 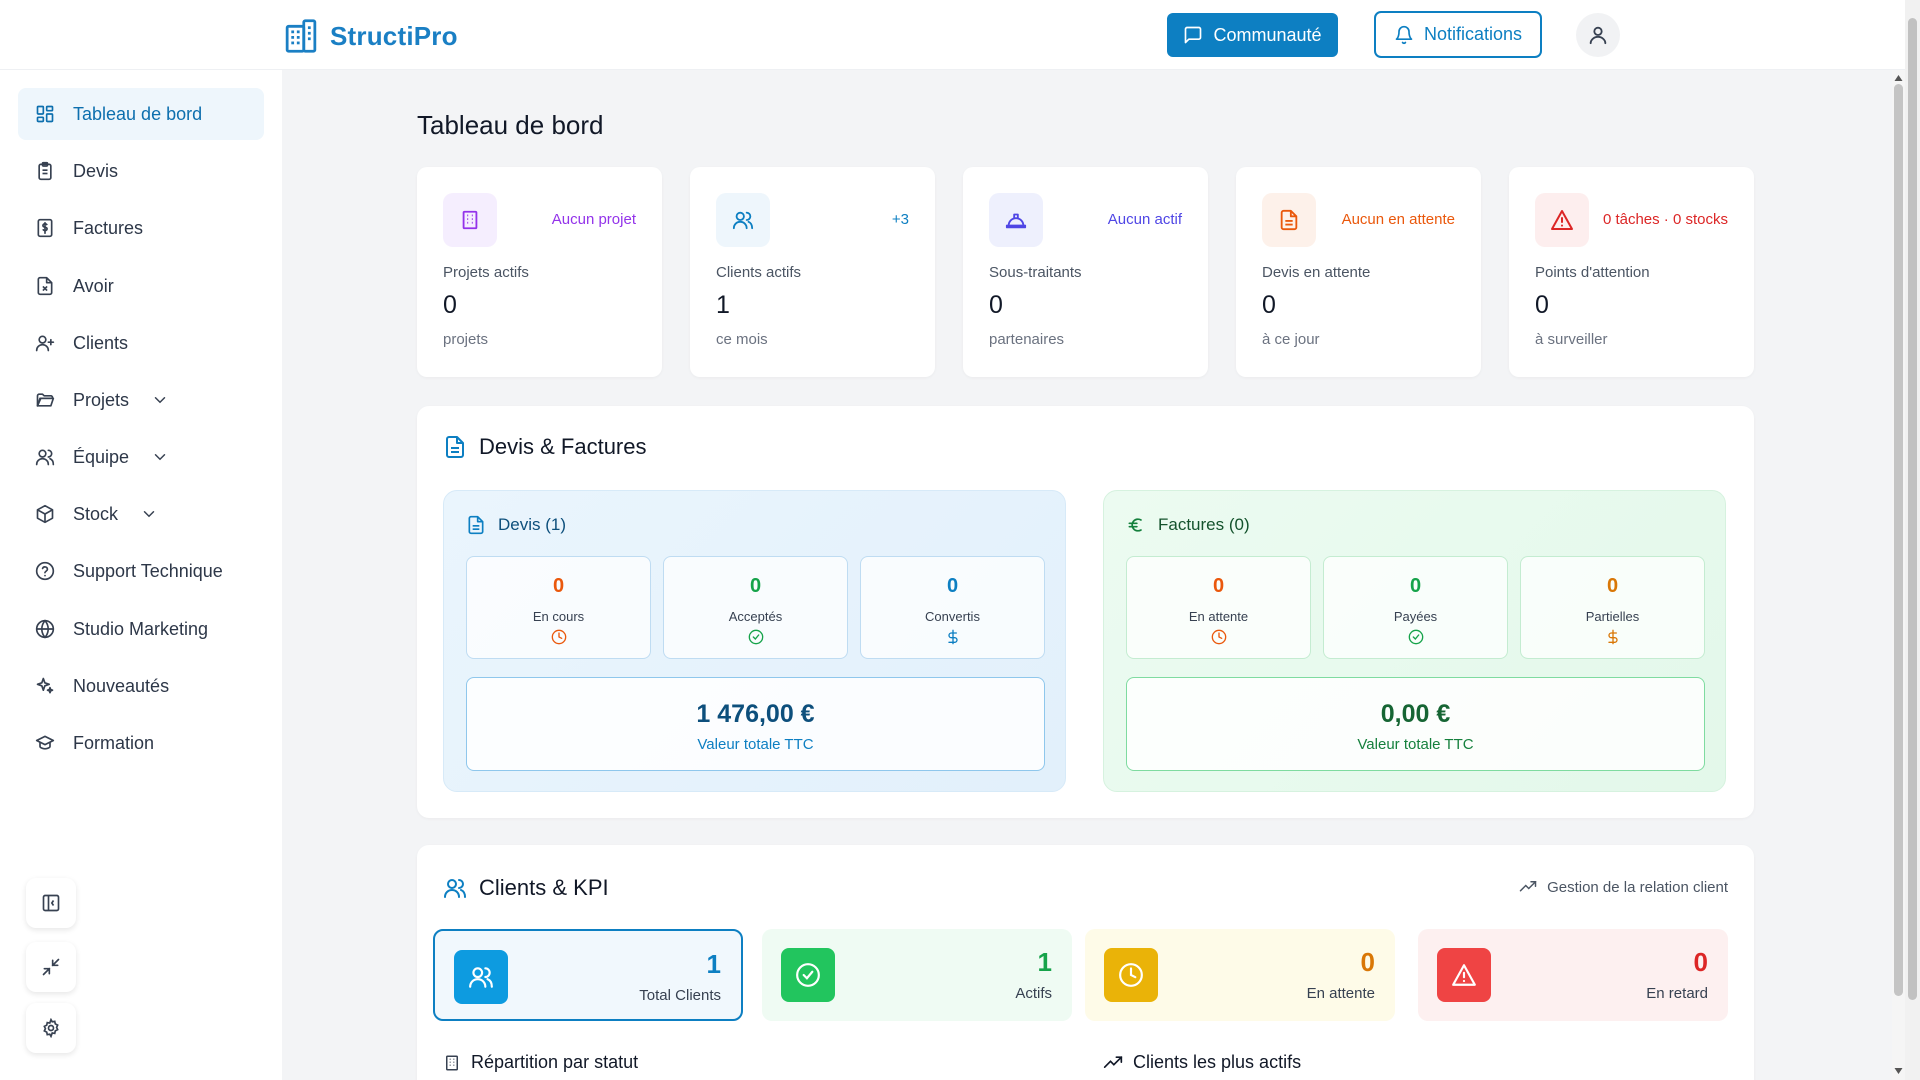 What do you see at coordinates (755, 616) in the screenshot?
I see `mini-label: Acceptés` at bounding box center [755, 616].